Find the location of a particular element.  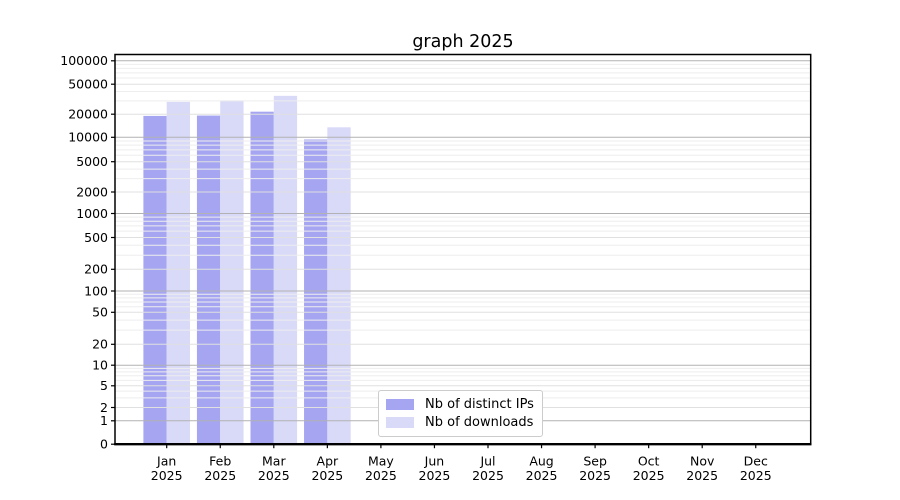

y-tick-label: 2 is located at coordinates (104, 407).